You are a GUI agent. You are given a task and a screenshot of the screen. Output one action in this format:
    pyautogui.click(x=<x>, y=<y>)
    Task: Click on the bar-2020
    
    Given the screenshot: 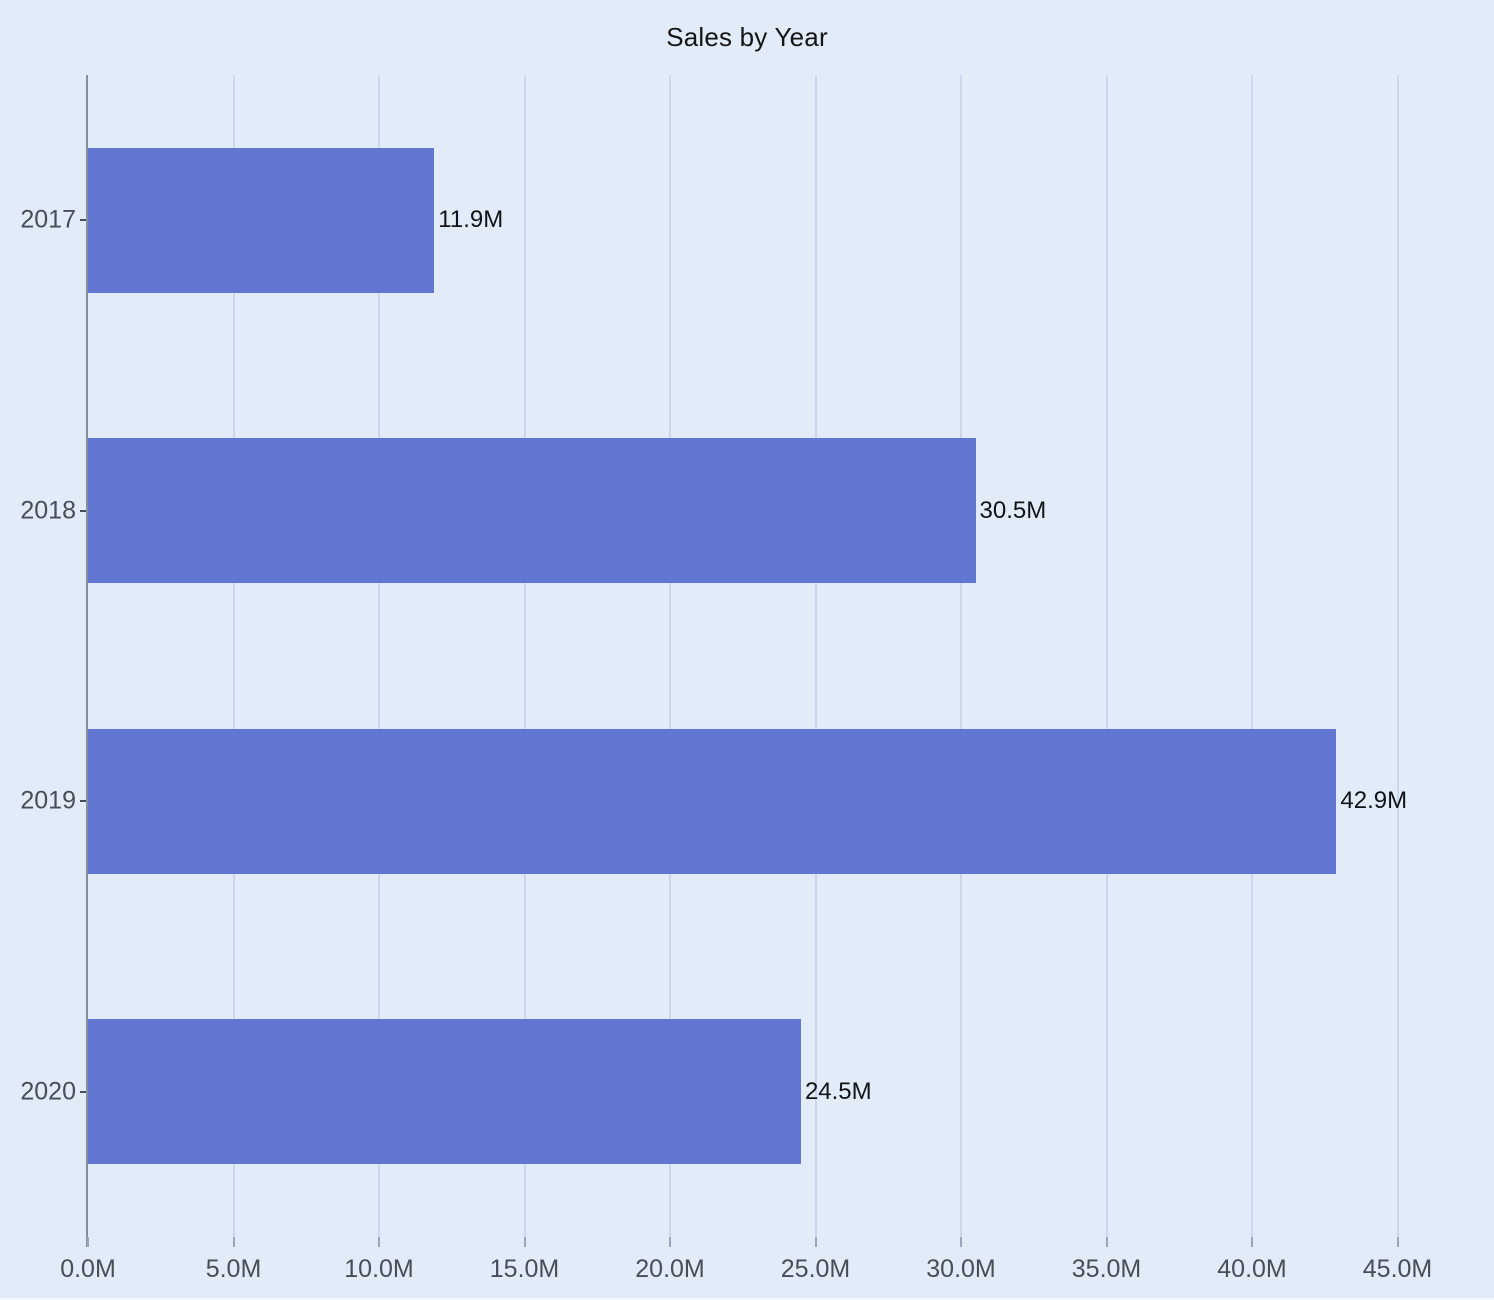 What is the action you would take?
    pyautogui.click(x=444, y=1092)
    